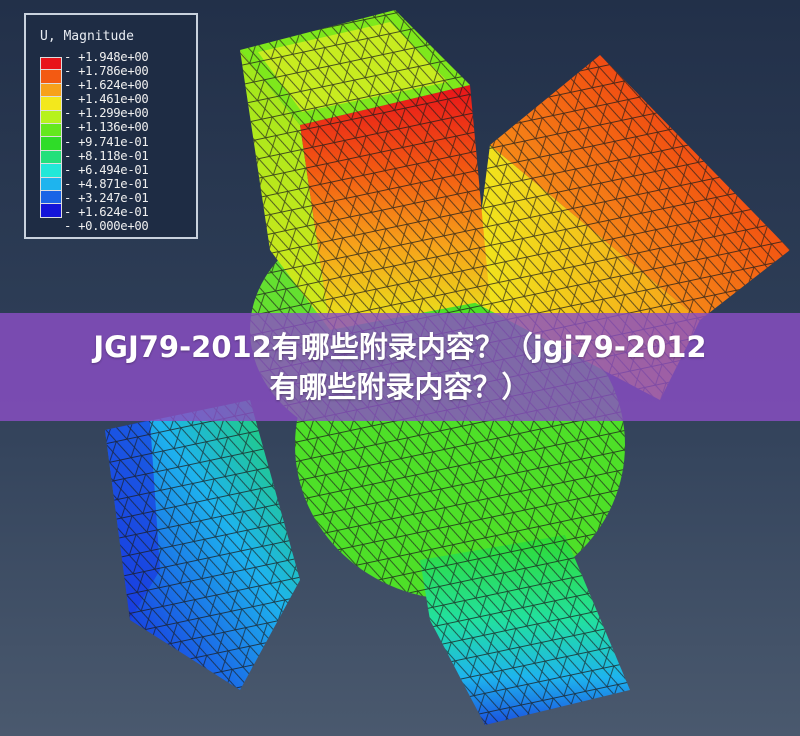 Image resolution: width=800 pixels, height=736 pixels. What do you see at coordinates (106, 198) in the screenshot?
I see `legend-value: +3.247e-01` at bounding box center [106, 198].